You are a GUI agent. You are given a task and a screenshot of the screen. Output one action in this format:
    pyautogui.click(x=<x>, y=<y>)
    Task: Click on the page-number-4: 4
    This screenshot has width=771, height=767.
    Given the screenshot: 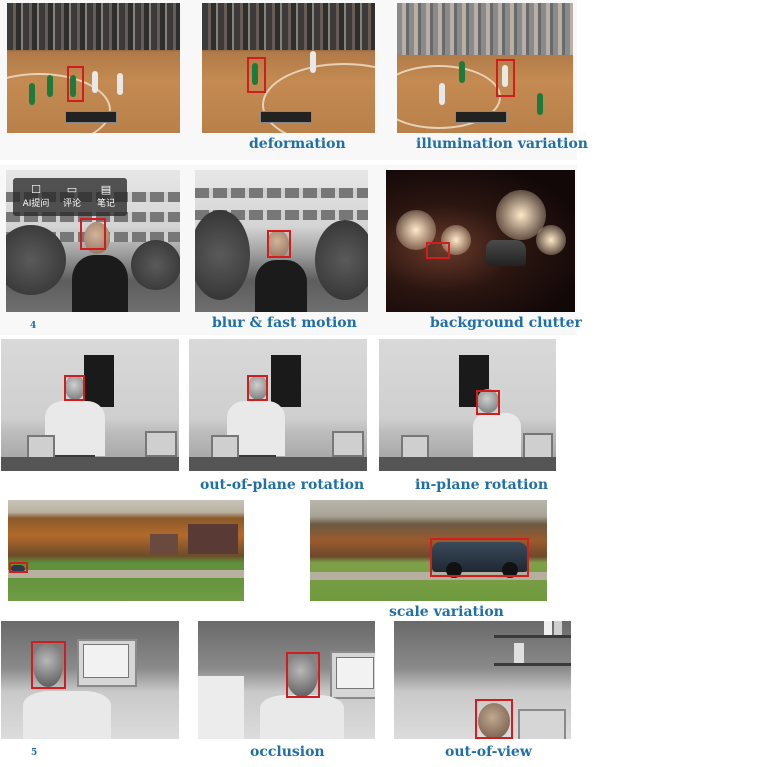 What is the action you would take?
    pyautogui.click(x=33, y=326)
    